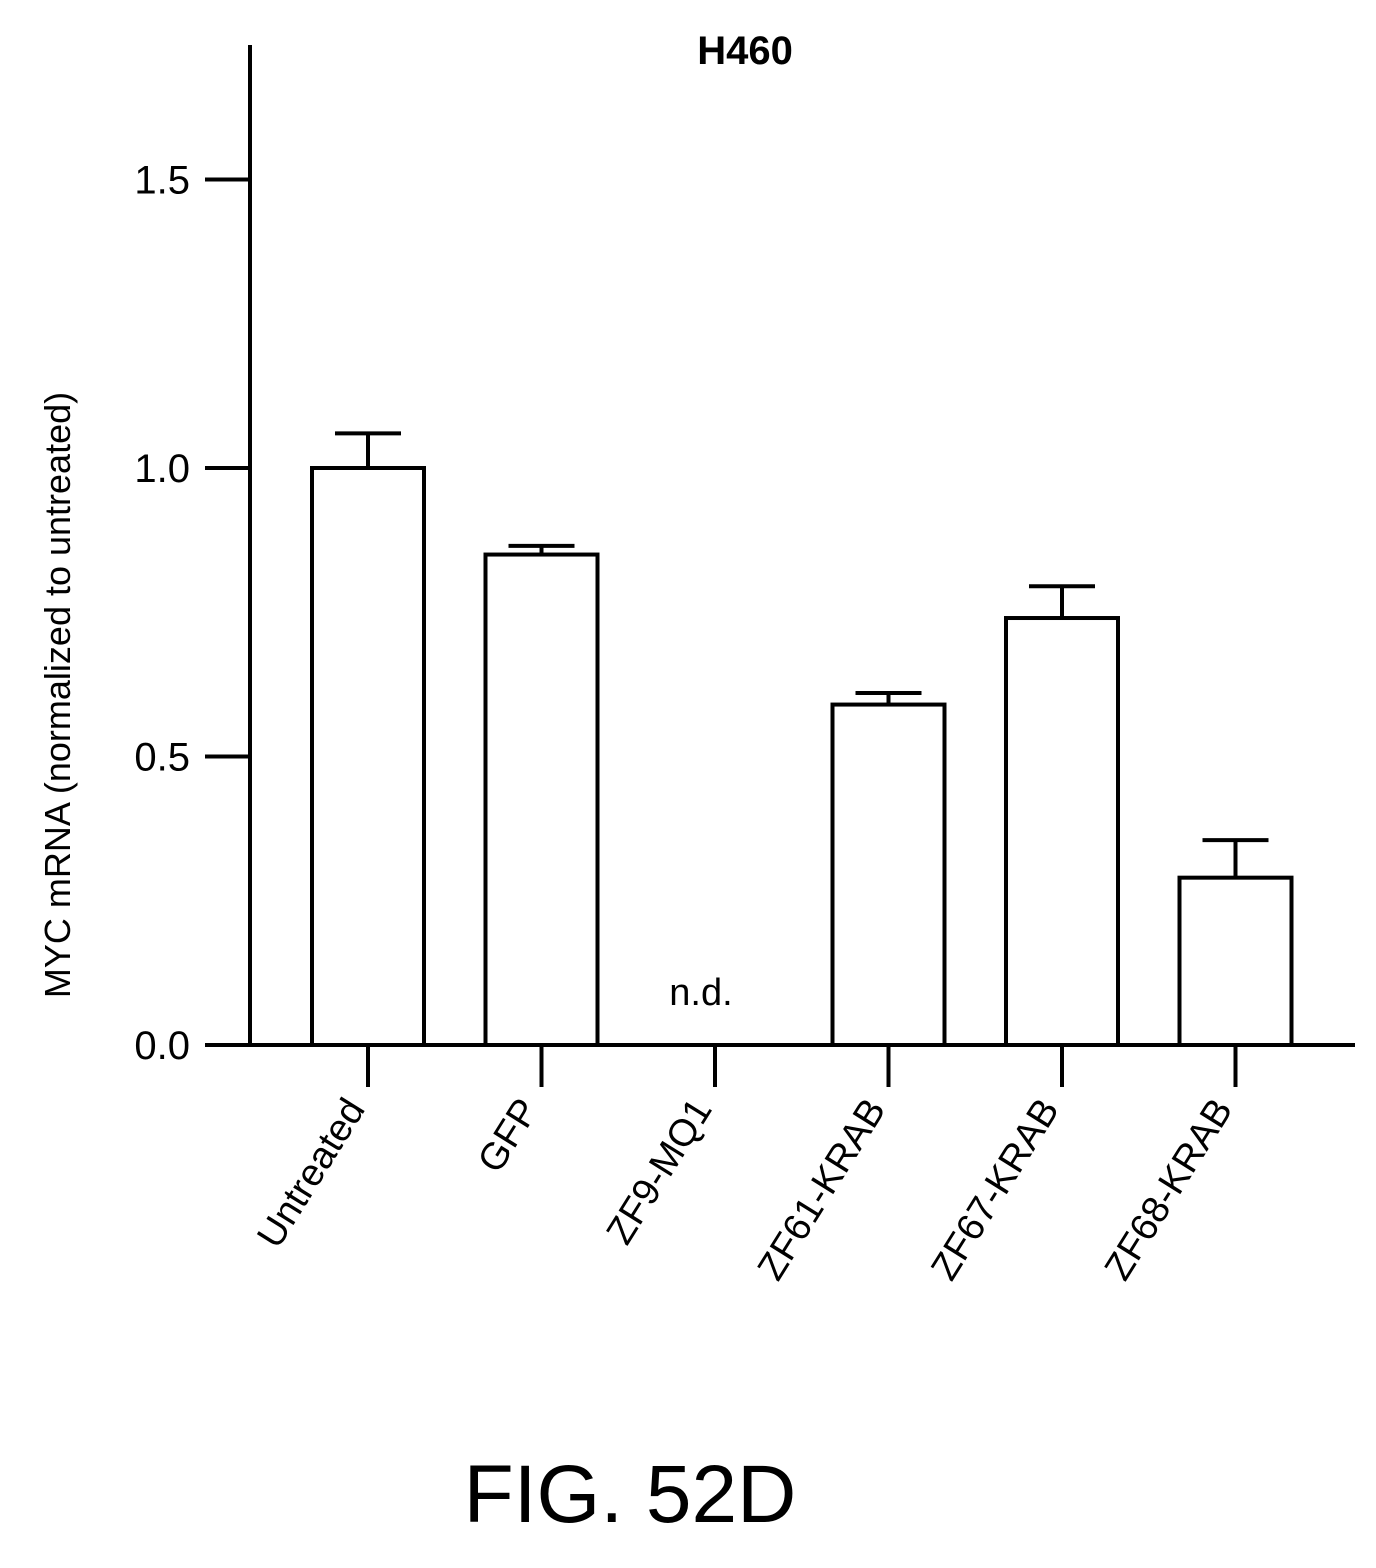 This screenshot has height=1568, width=1376. I want to click on y-tick-label: 0.0, so click(162, 1046).